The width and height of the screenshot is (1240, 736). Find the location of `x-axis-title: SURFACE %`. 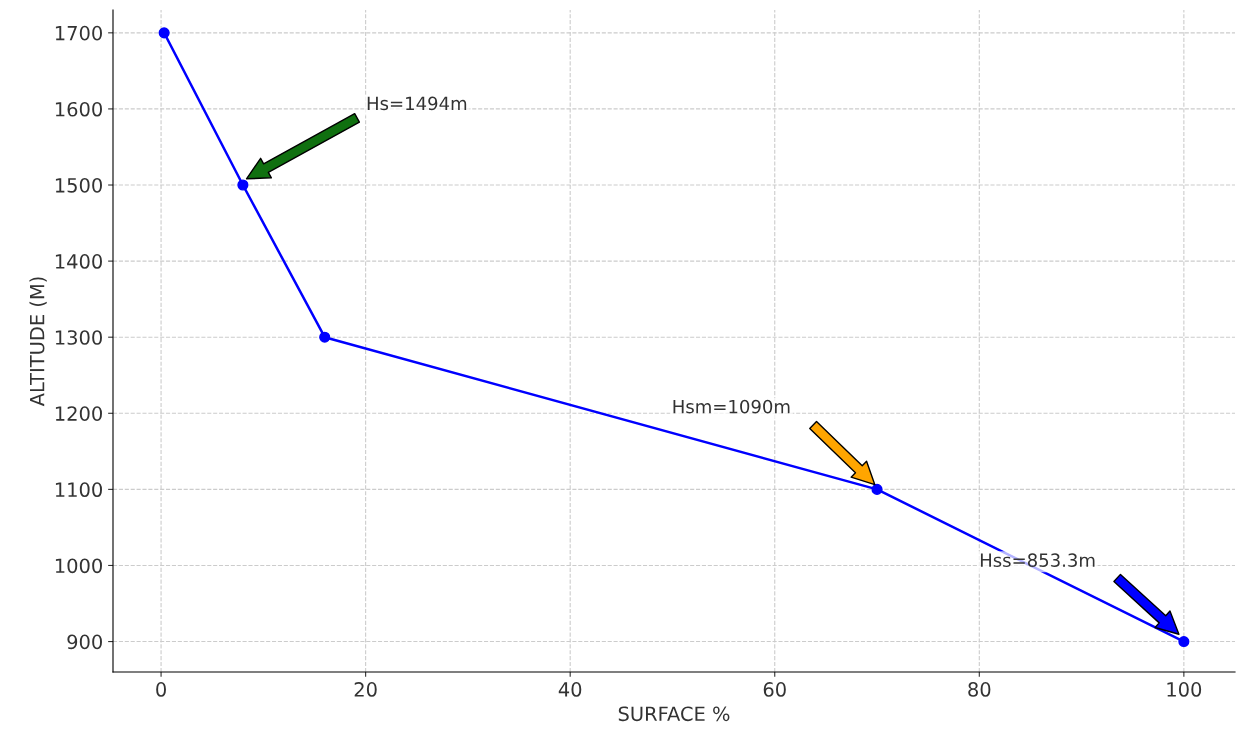

x-axis-title: SURFACE % is located at coordinates (674, 714).